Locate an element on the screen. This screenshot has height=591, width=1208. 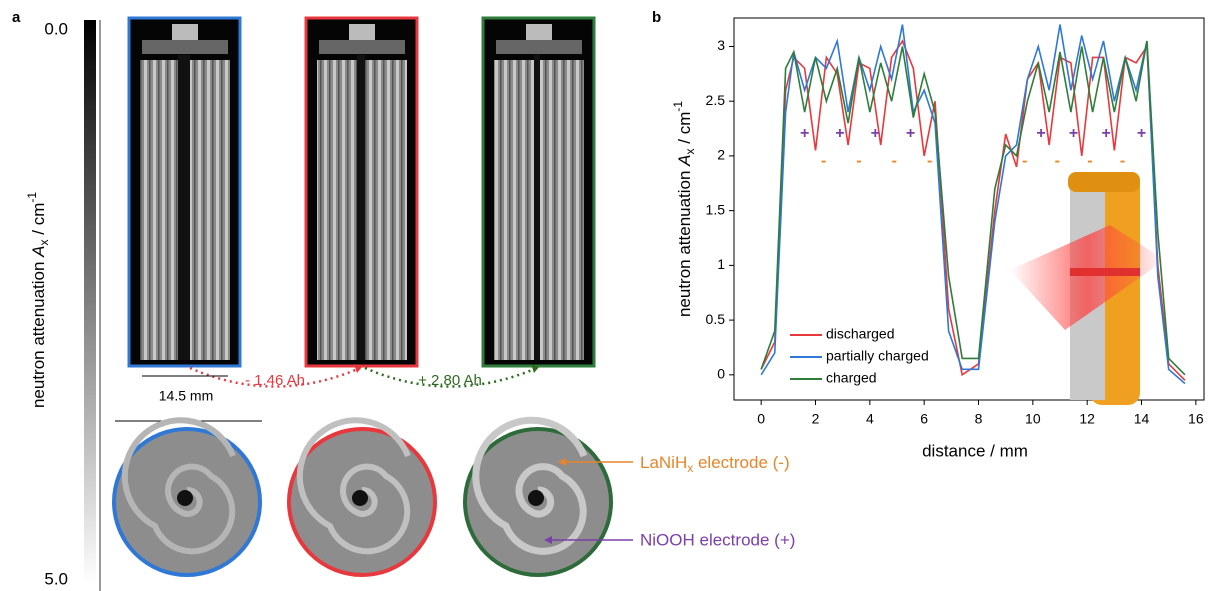
arrow-label: - 1.46 Ah is located at coordinates (275, 380).